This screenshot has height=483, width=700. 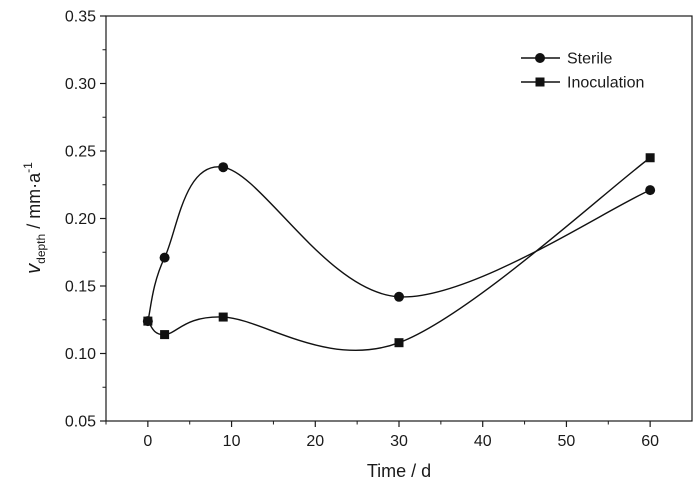 What do you see at coordinates (80, 17) in the screenshot?
I see `y-tick-label: 0.35` at bounding box center [80, 17].